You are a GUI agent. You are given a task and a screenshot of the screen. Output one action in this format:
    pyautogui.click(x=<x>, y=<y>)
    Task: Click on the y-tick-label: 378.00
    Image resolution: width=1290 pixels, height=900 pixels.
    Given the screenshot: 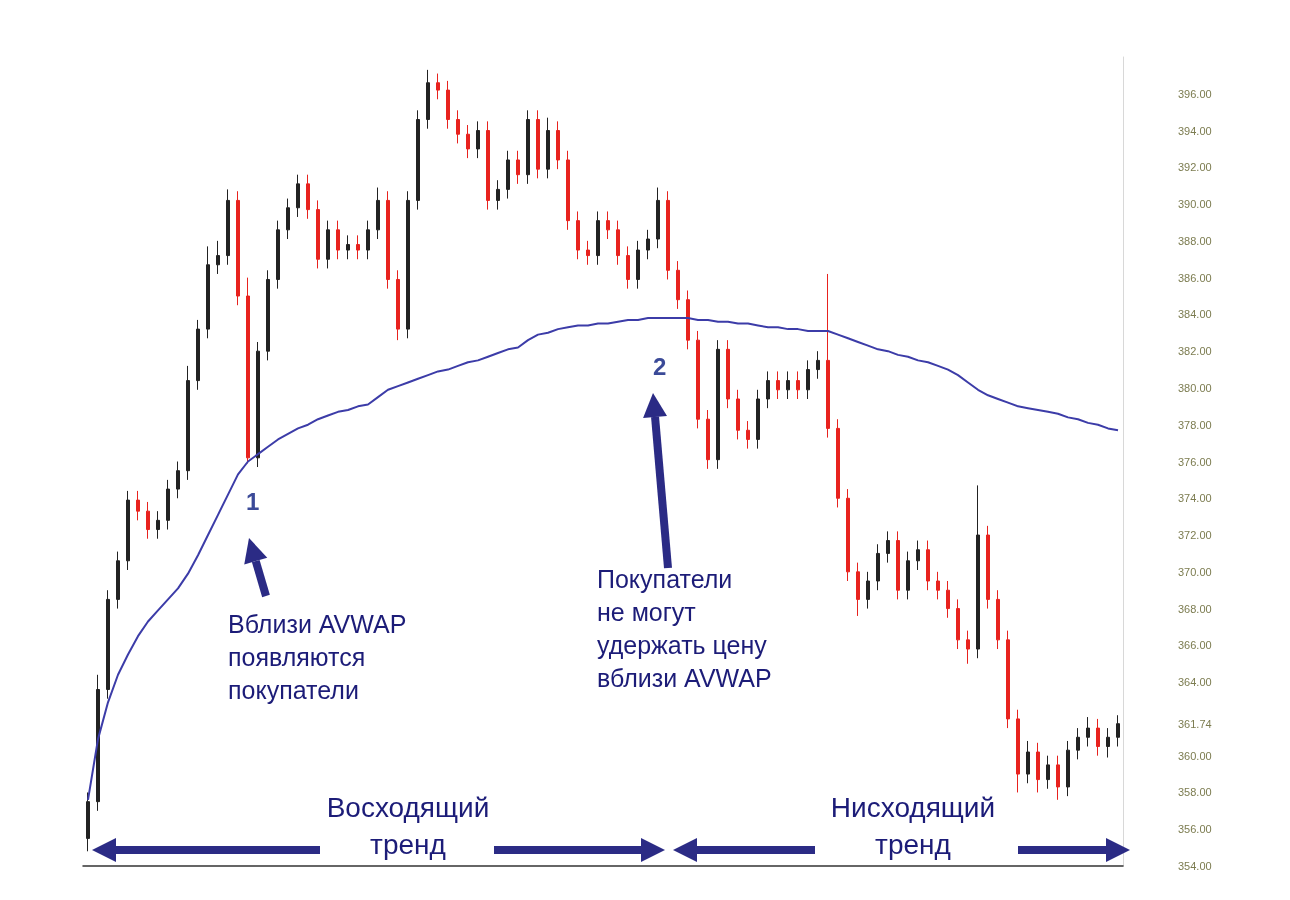 What is the action you would take?
    pyautogui.click(x=1195, y=424)
    